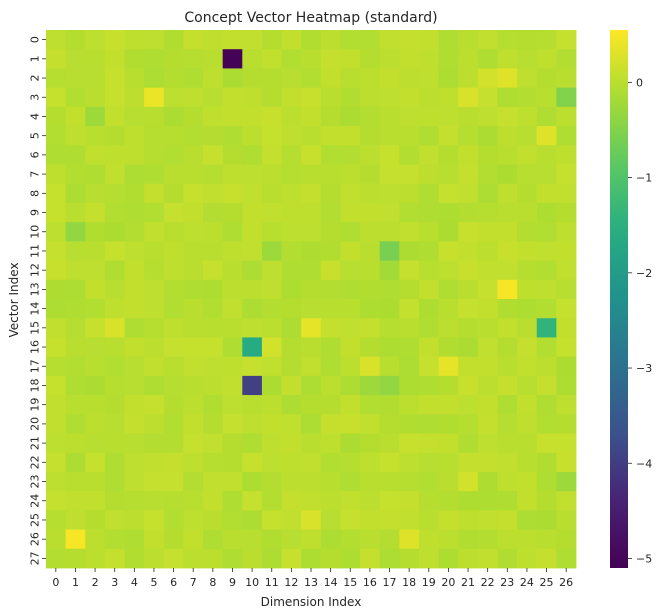 Image resolution: width=672 pixels, height=616 pixels. Describe the element at coordinates (35, 270) in the screenshot. I see `y-tick-label: 12` at that location.